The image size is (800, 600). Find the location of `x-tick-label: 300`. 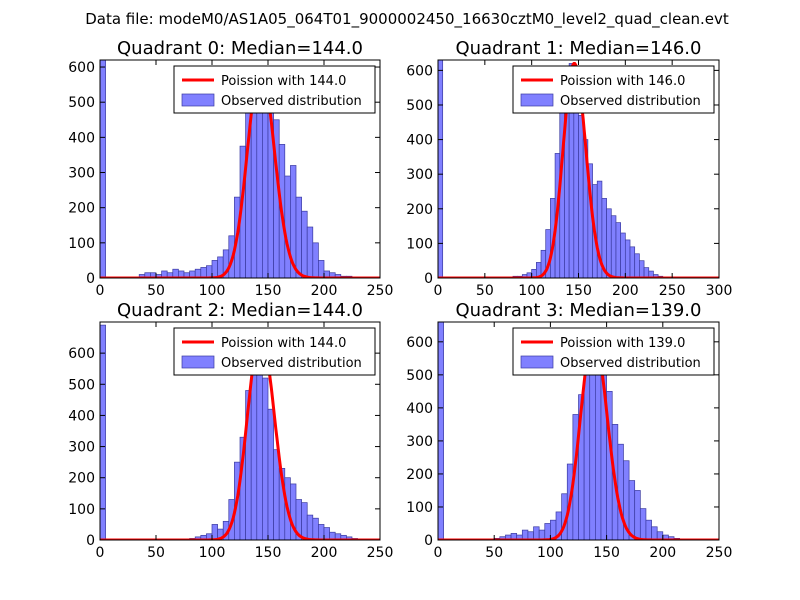

x-tick-label: 300 is located at coordinates (719, 291).